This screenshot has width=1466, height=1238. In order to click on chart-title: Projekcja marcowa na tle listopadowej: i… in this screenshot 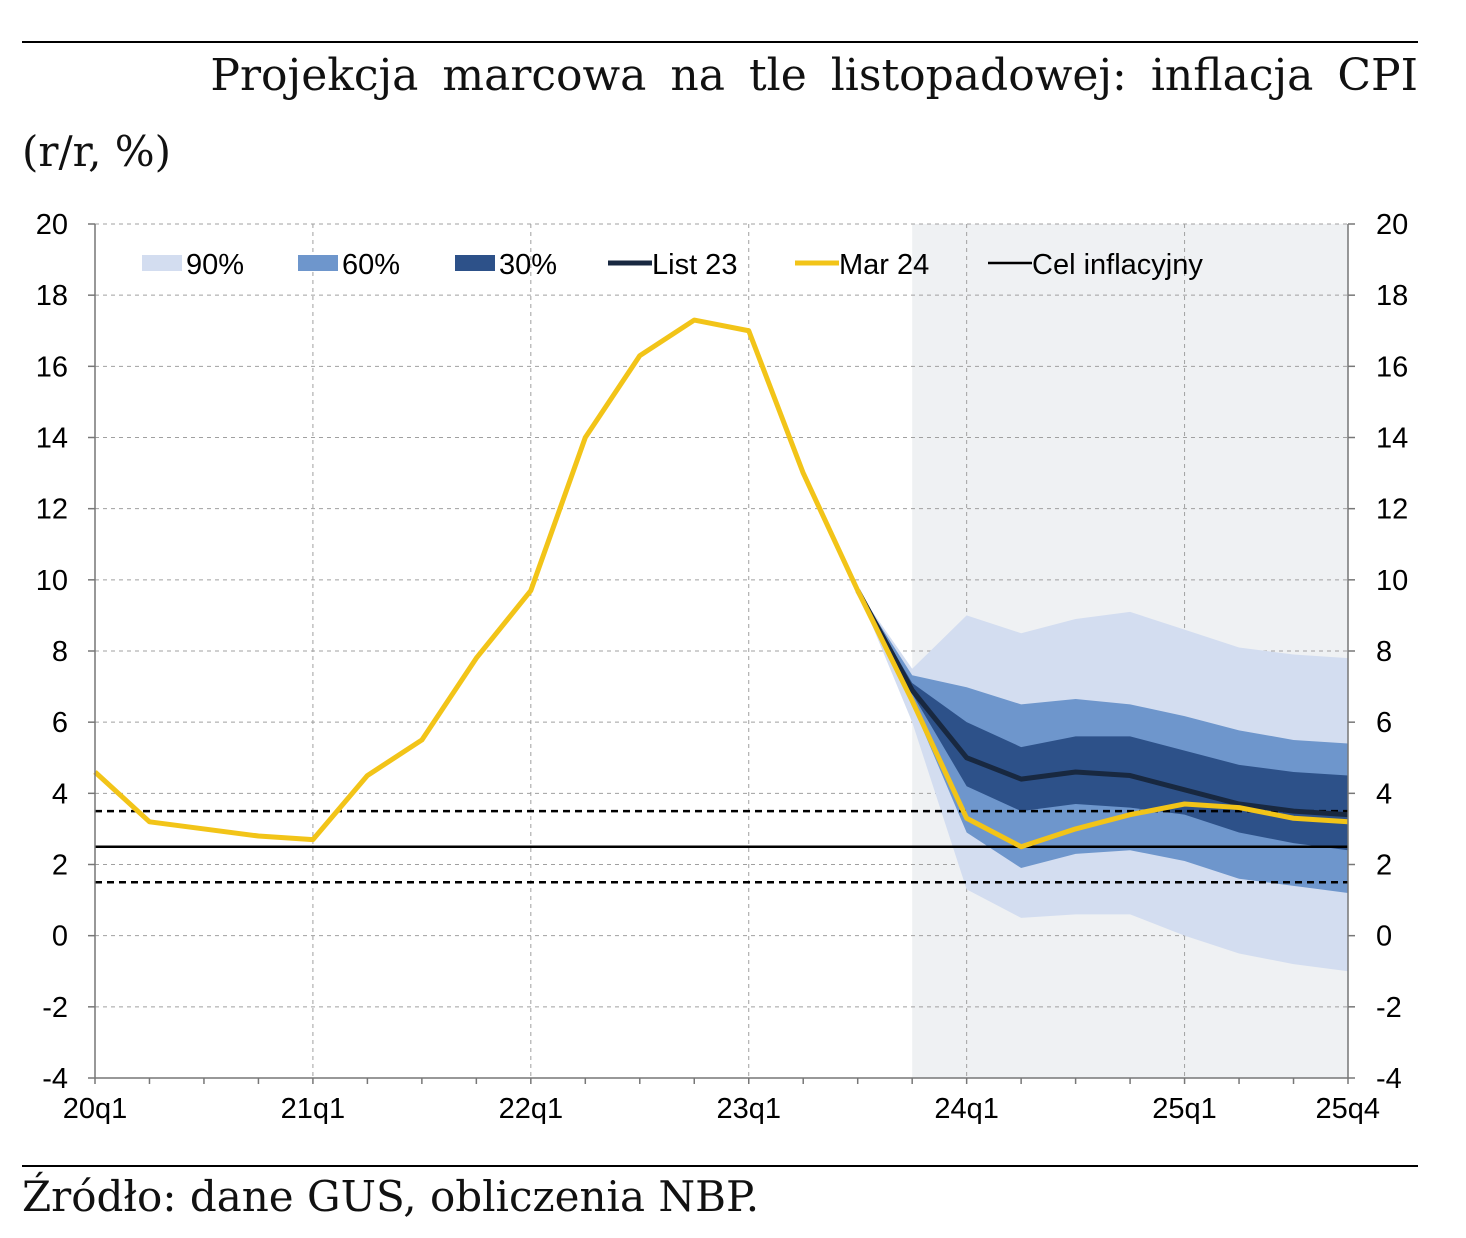, I will do `click(814, 75)`.